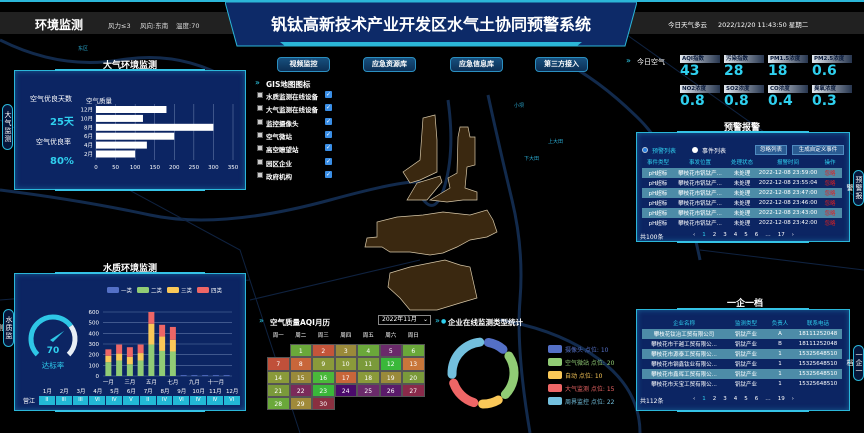 This screenshot has width=864, height=433. I want to click on table-row: pH超标 攀枝花市钒钛产... 未处理 2022-12-08 23:59:00 忽略, so click(742, 173).